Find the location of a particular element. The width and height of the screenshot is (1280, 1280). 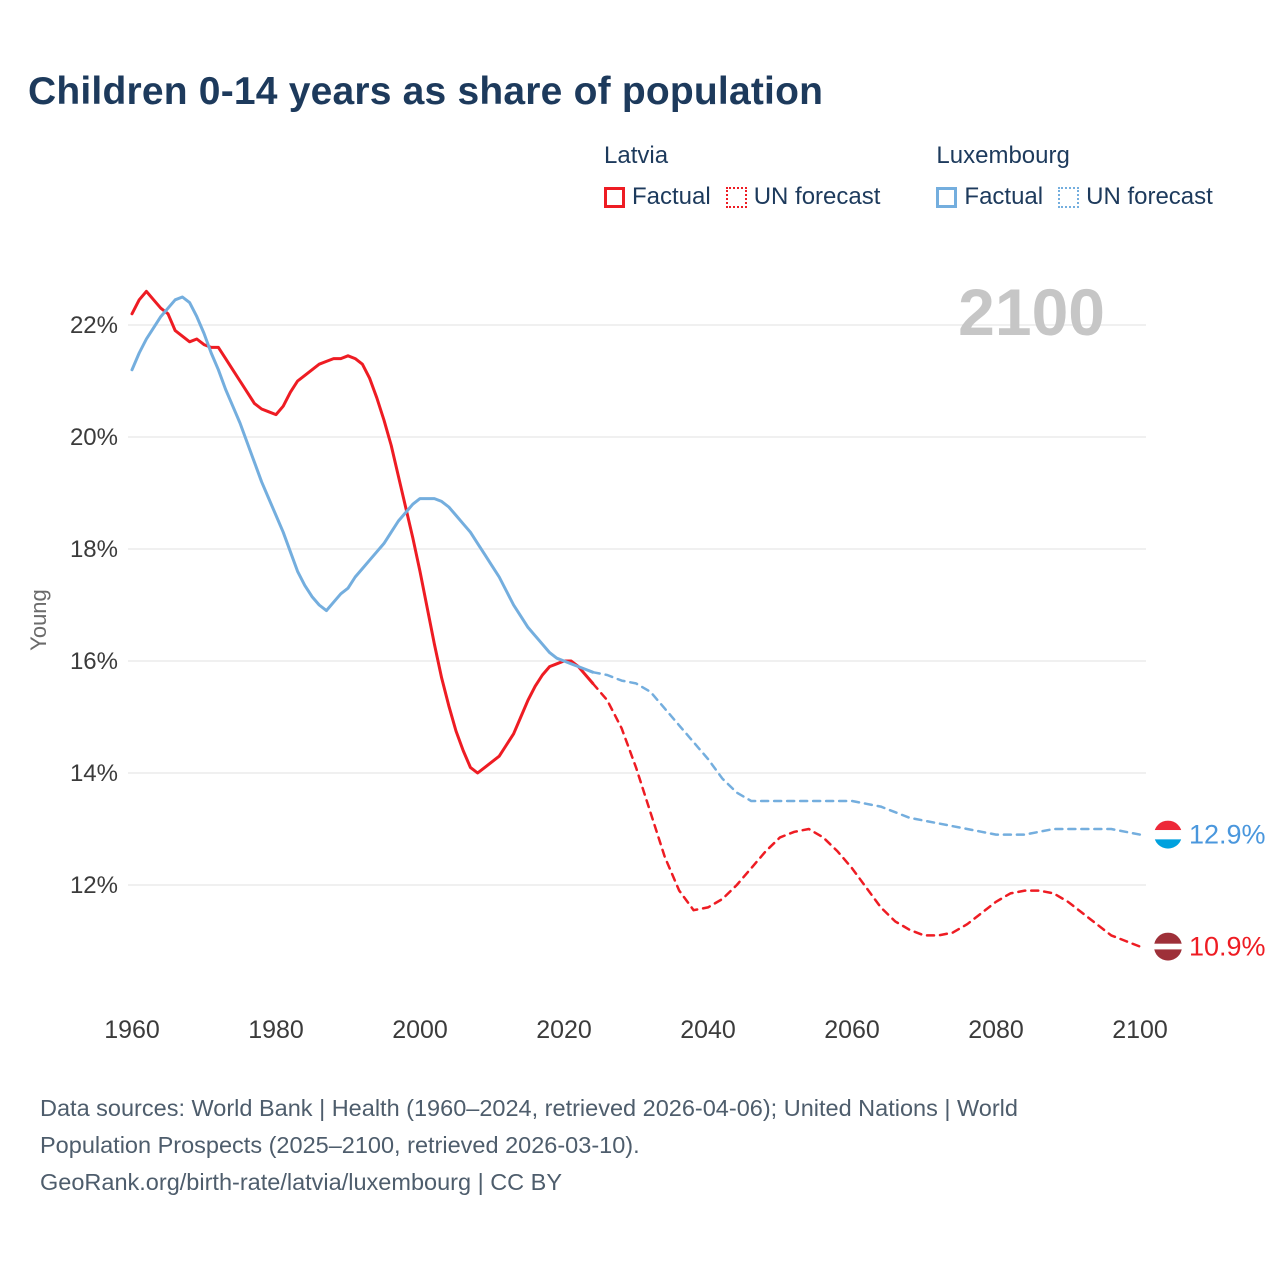

luxembourg-forecast-swatch-icon is located at coordinates (1069, 197).